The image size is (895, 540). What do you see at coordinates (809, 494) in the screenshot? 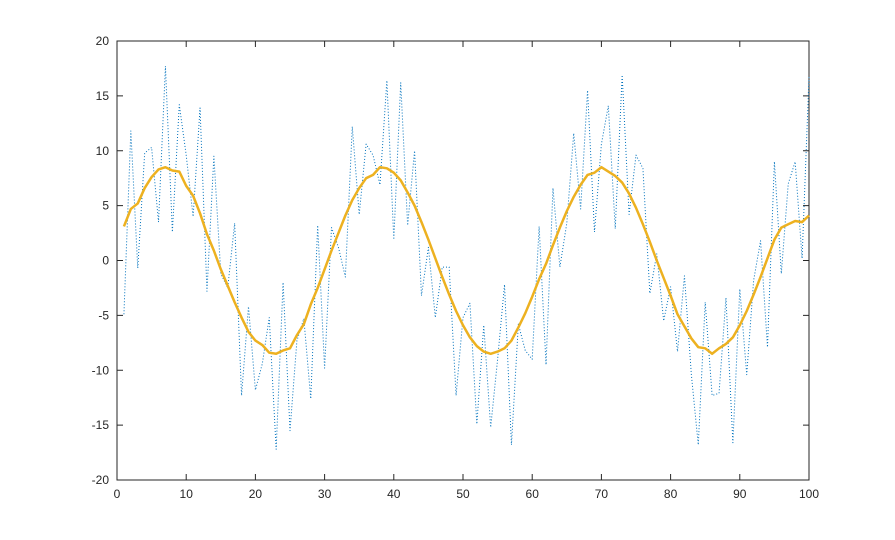
I see `x-tick-label: 100` at bounding box center [809, 494].